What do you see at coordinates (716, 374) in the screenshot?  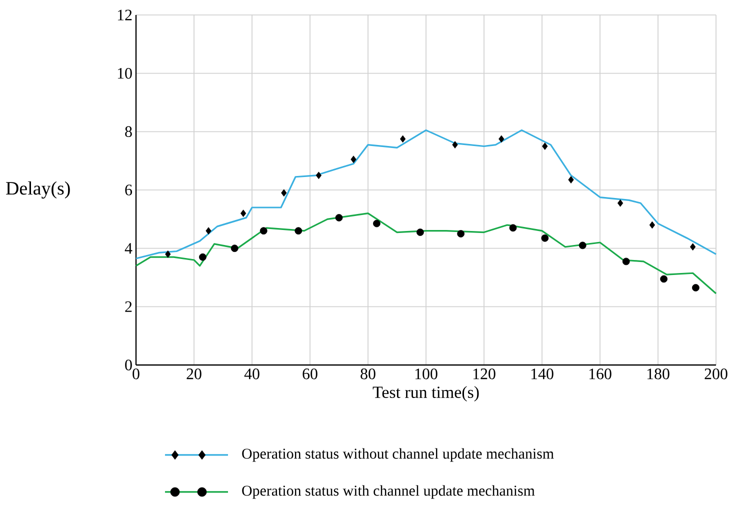 I see `x-tick-label: 200` at bounding box center [716, 374].